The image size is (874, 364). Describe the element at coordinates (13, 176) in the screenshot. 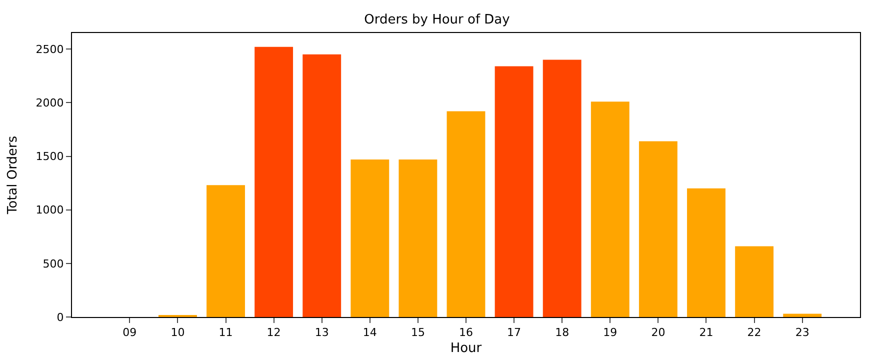

I see `y-axis-title: Total Orders` at that location.